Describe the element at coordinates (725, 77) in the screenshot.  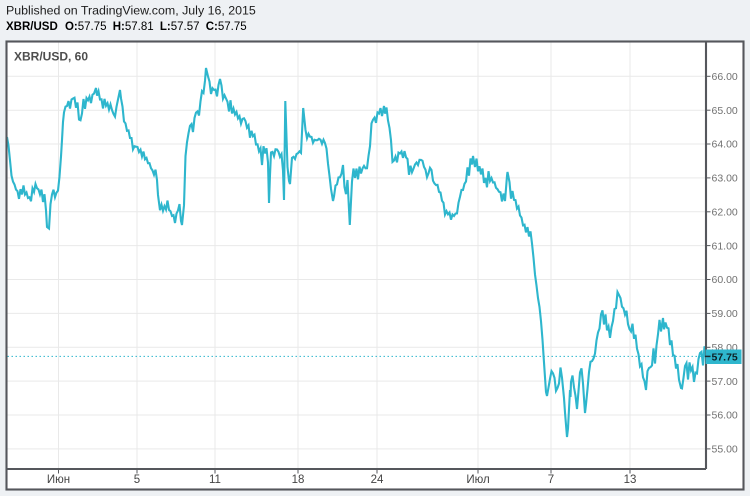
I see `svg-text: 66.00` at that location.